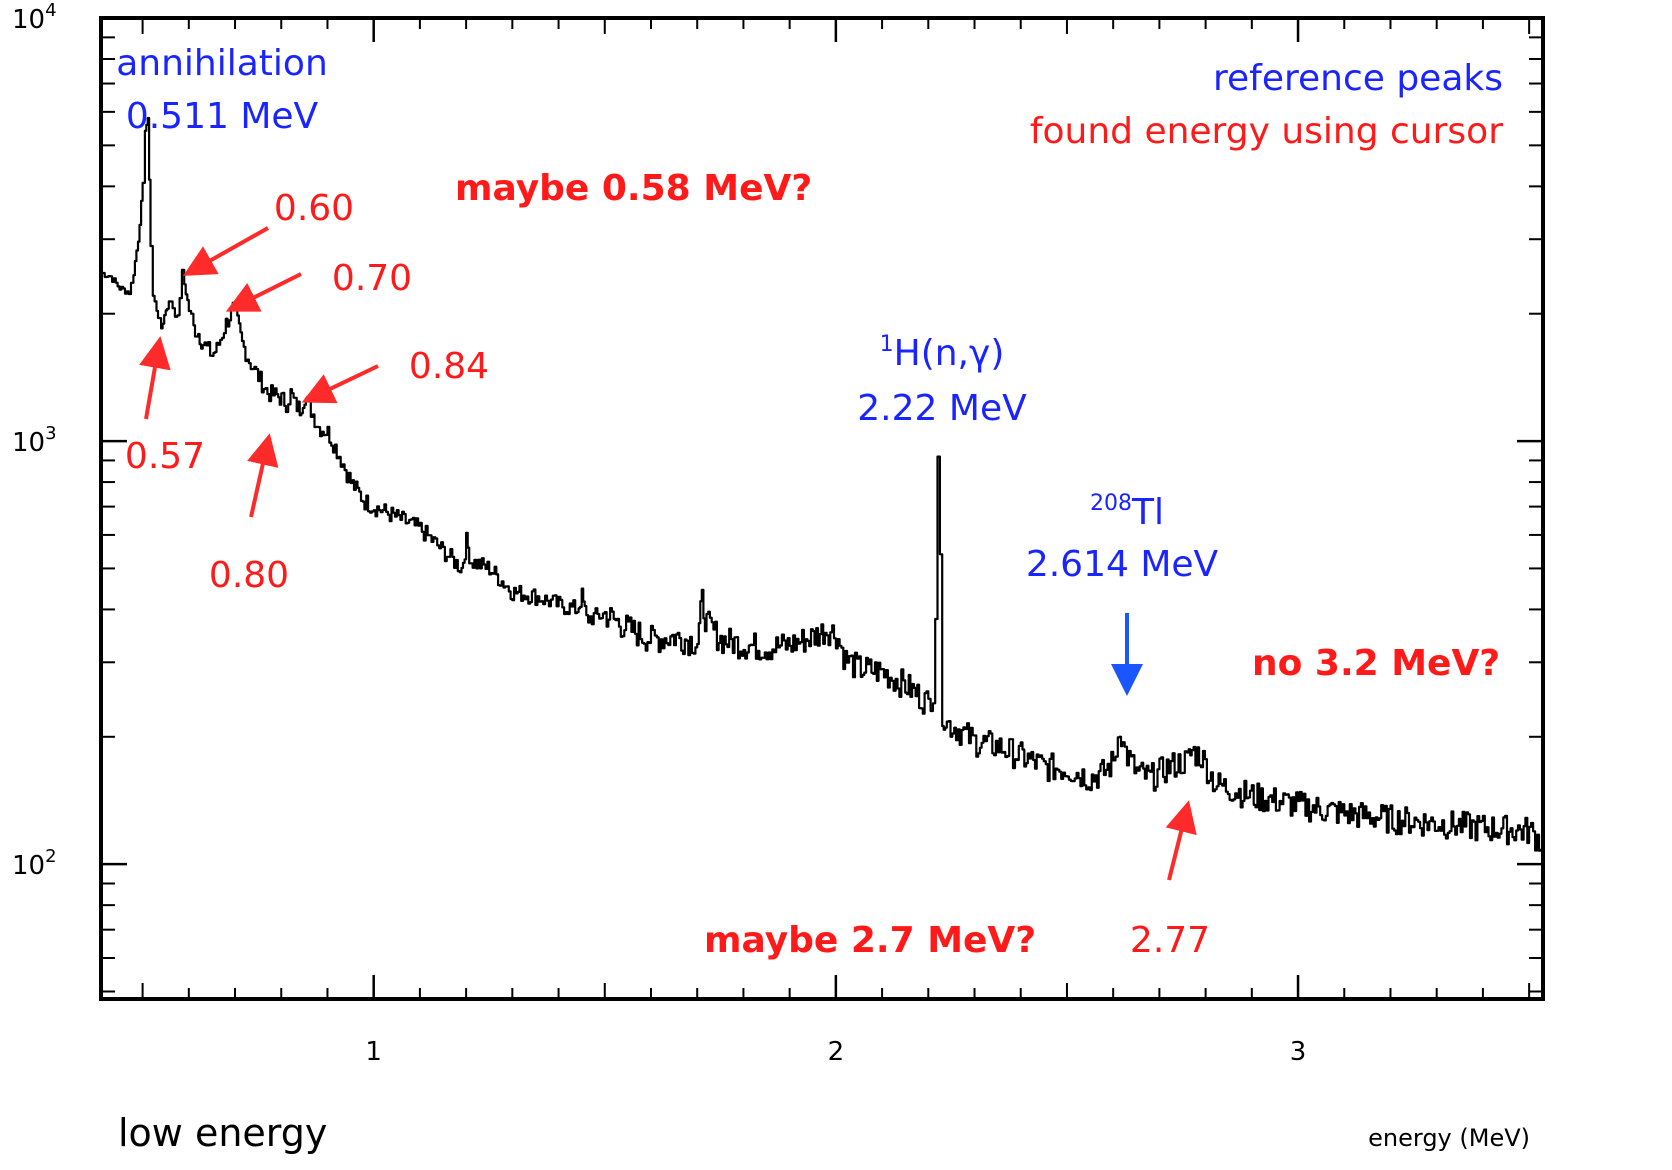 This screenshot has height=1170, width=1672. Describe the element at coordinates (1170, 940) in the screenshot. I see `found-2.77-label: 2.77` at that location.